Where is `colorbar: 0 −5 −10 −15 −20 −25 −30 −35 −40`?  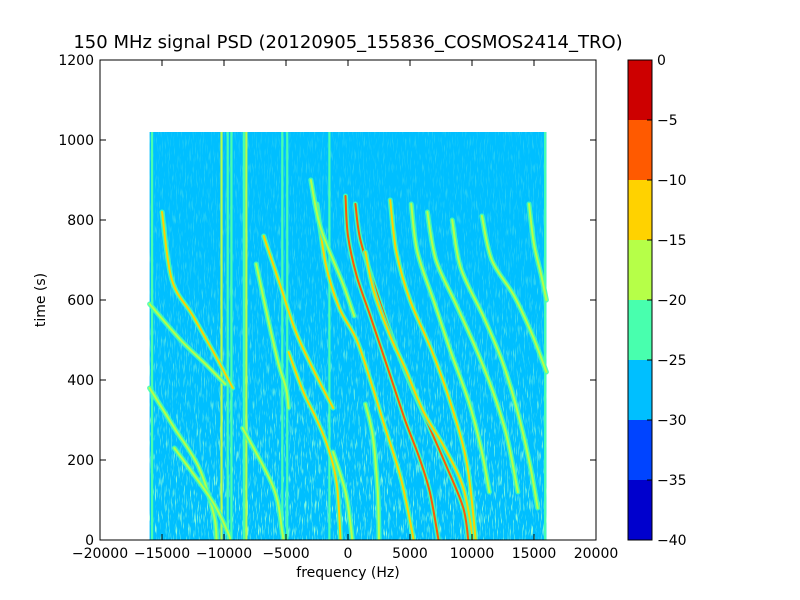
colorbar: 0 −5 −10 −15 −20 −25 −30 −35 −40 is located at coordinates (657, 301).